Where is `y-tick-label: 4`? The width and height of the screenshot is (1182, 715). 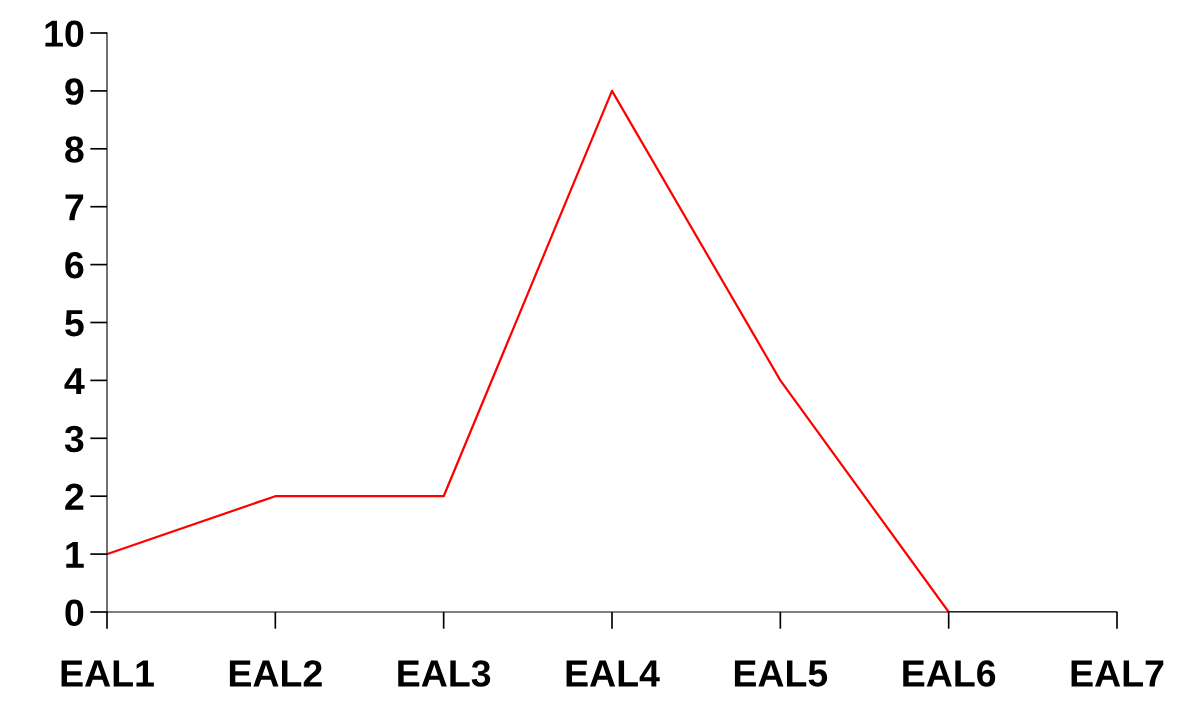
y-tick-label: 4 is located at coordinates (74, 381).